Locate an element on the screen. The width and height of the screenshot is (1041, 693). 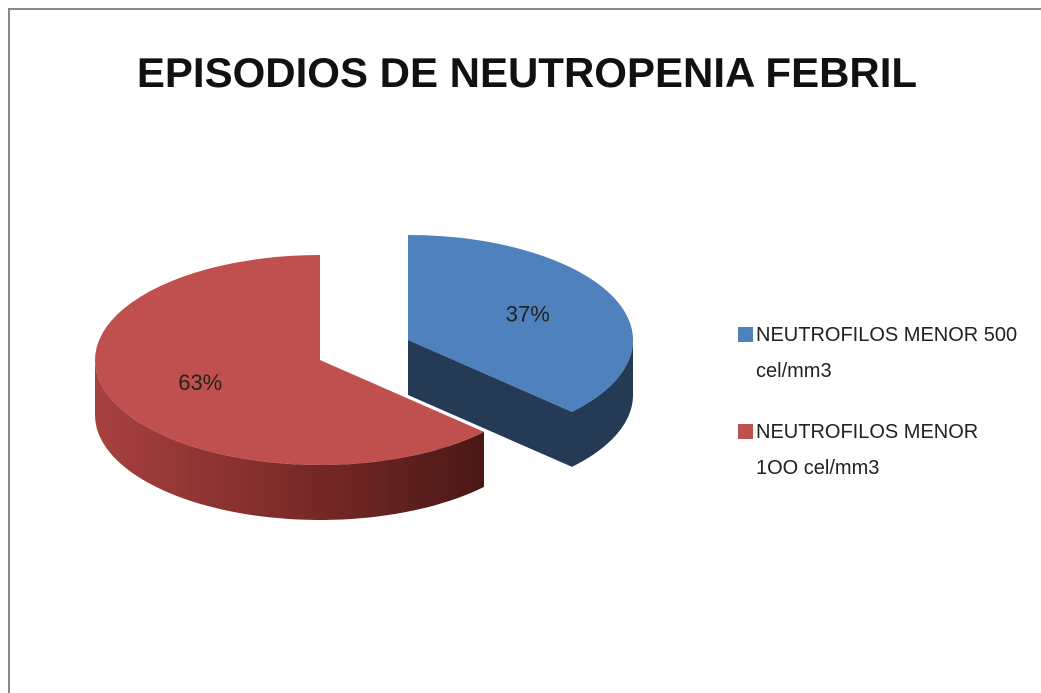
legend-label: NEUTROFILOS MENOR 500 cel/mm3 is located at coordinates (887, 353).